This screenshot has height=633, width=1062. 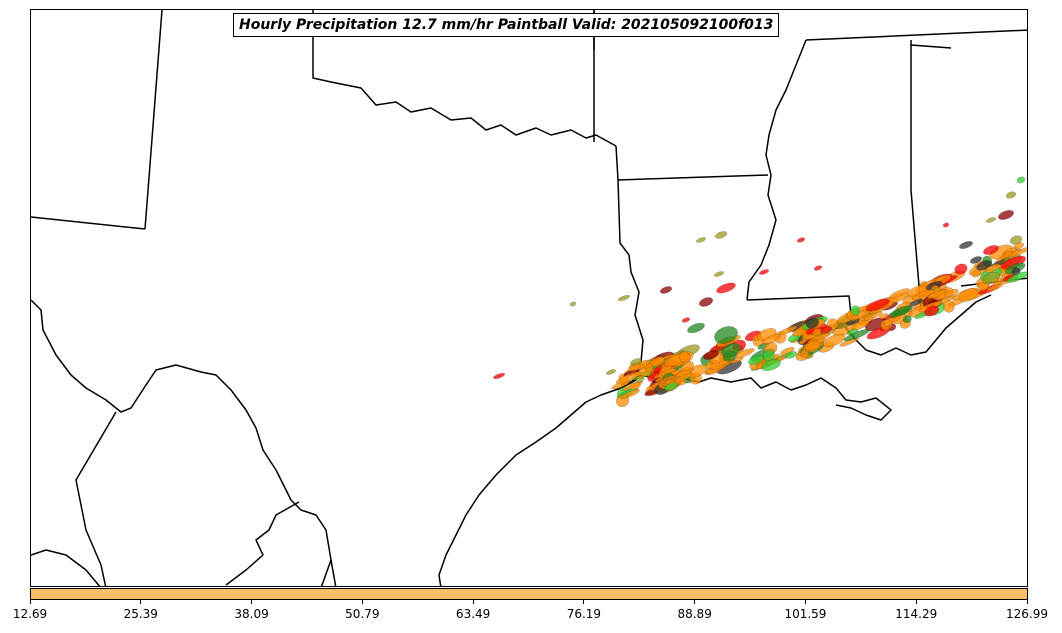 I want to click on colorbar-tick-label: 126.99, so click(x=1027, y=614).